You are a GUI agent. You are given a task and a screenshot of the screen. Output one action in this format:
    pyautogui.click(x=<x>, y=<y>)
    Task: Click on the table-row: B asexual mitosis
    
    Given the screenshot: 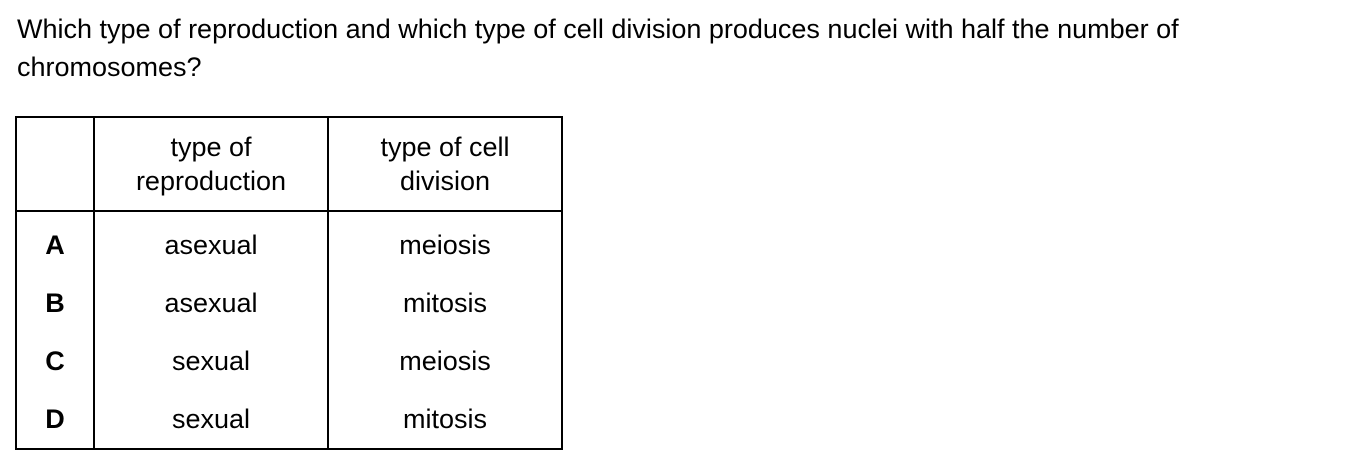 What is the action you would take?
    pyautogui.click(x=289, y=303)
    